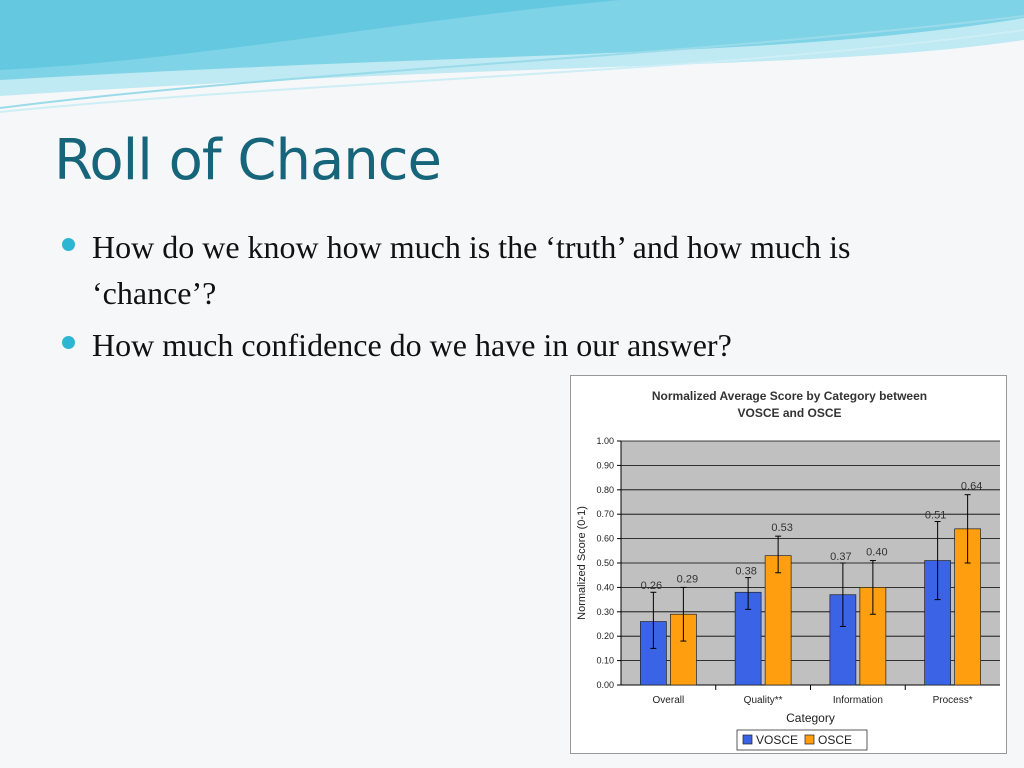  Describe the element at coordinates (777, 740) in the screenshot. I see `legend-label: VOSCE` at that location.